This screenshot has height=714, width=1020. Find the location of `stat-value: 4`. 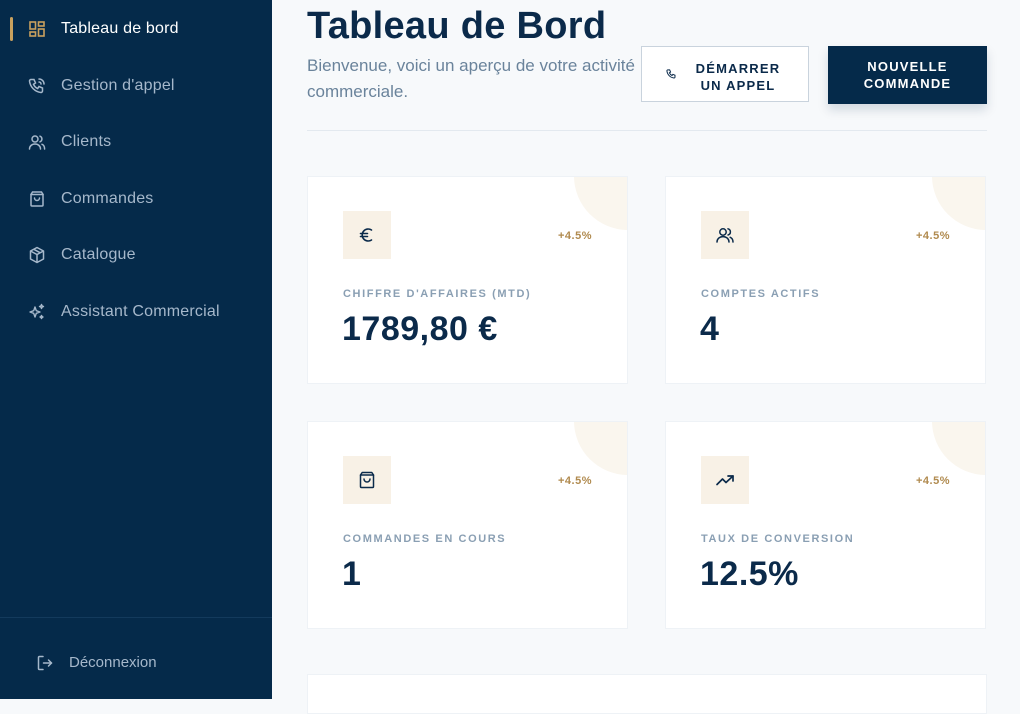

stat-value: 4 is located at coordinates (710, 329).